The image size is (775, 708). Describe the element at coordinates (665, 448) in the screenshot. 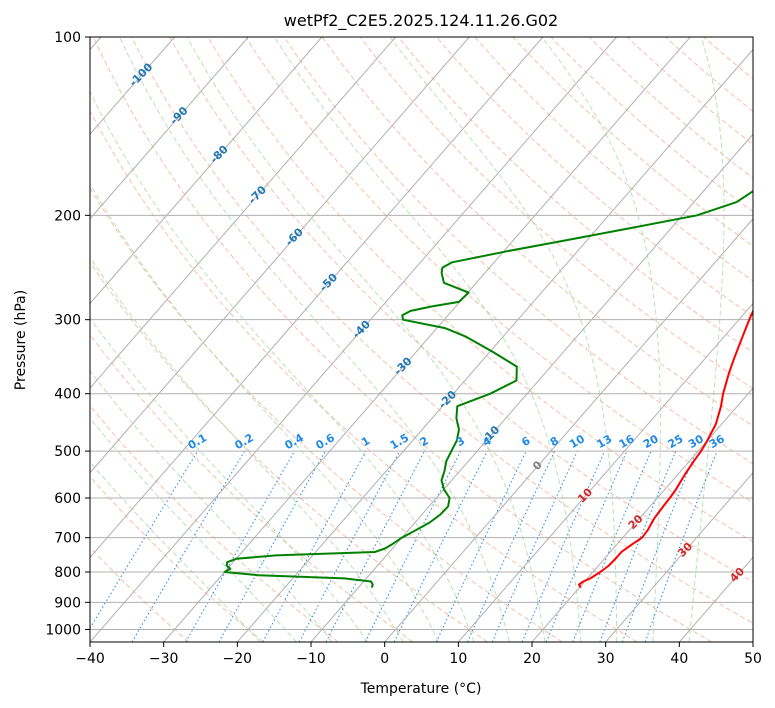

I see `temperature-profile` at that location.